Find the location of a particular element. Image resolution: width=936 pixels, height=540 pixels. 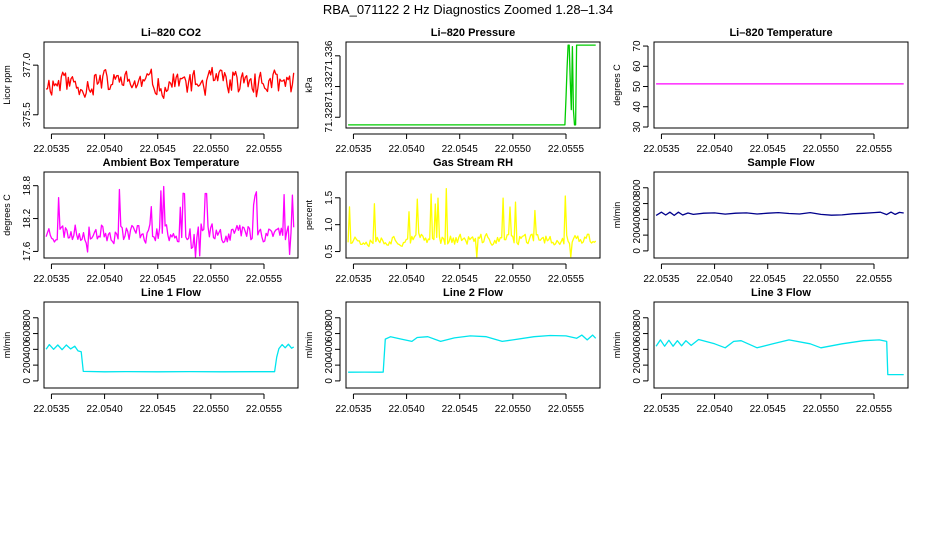

y-tick-label: 17.6 is located at coordinates (27, 251).